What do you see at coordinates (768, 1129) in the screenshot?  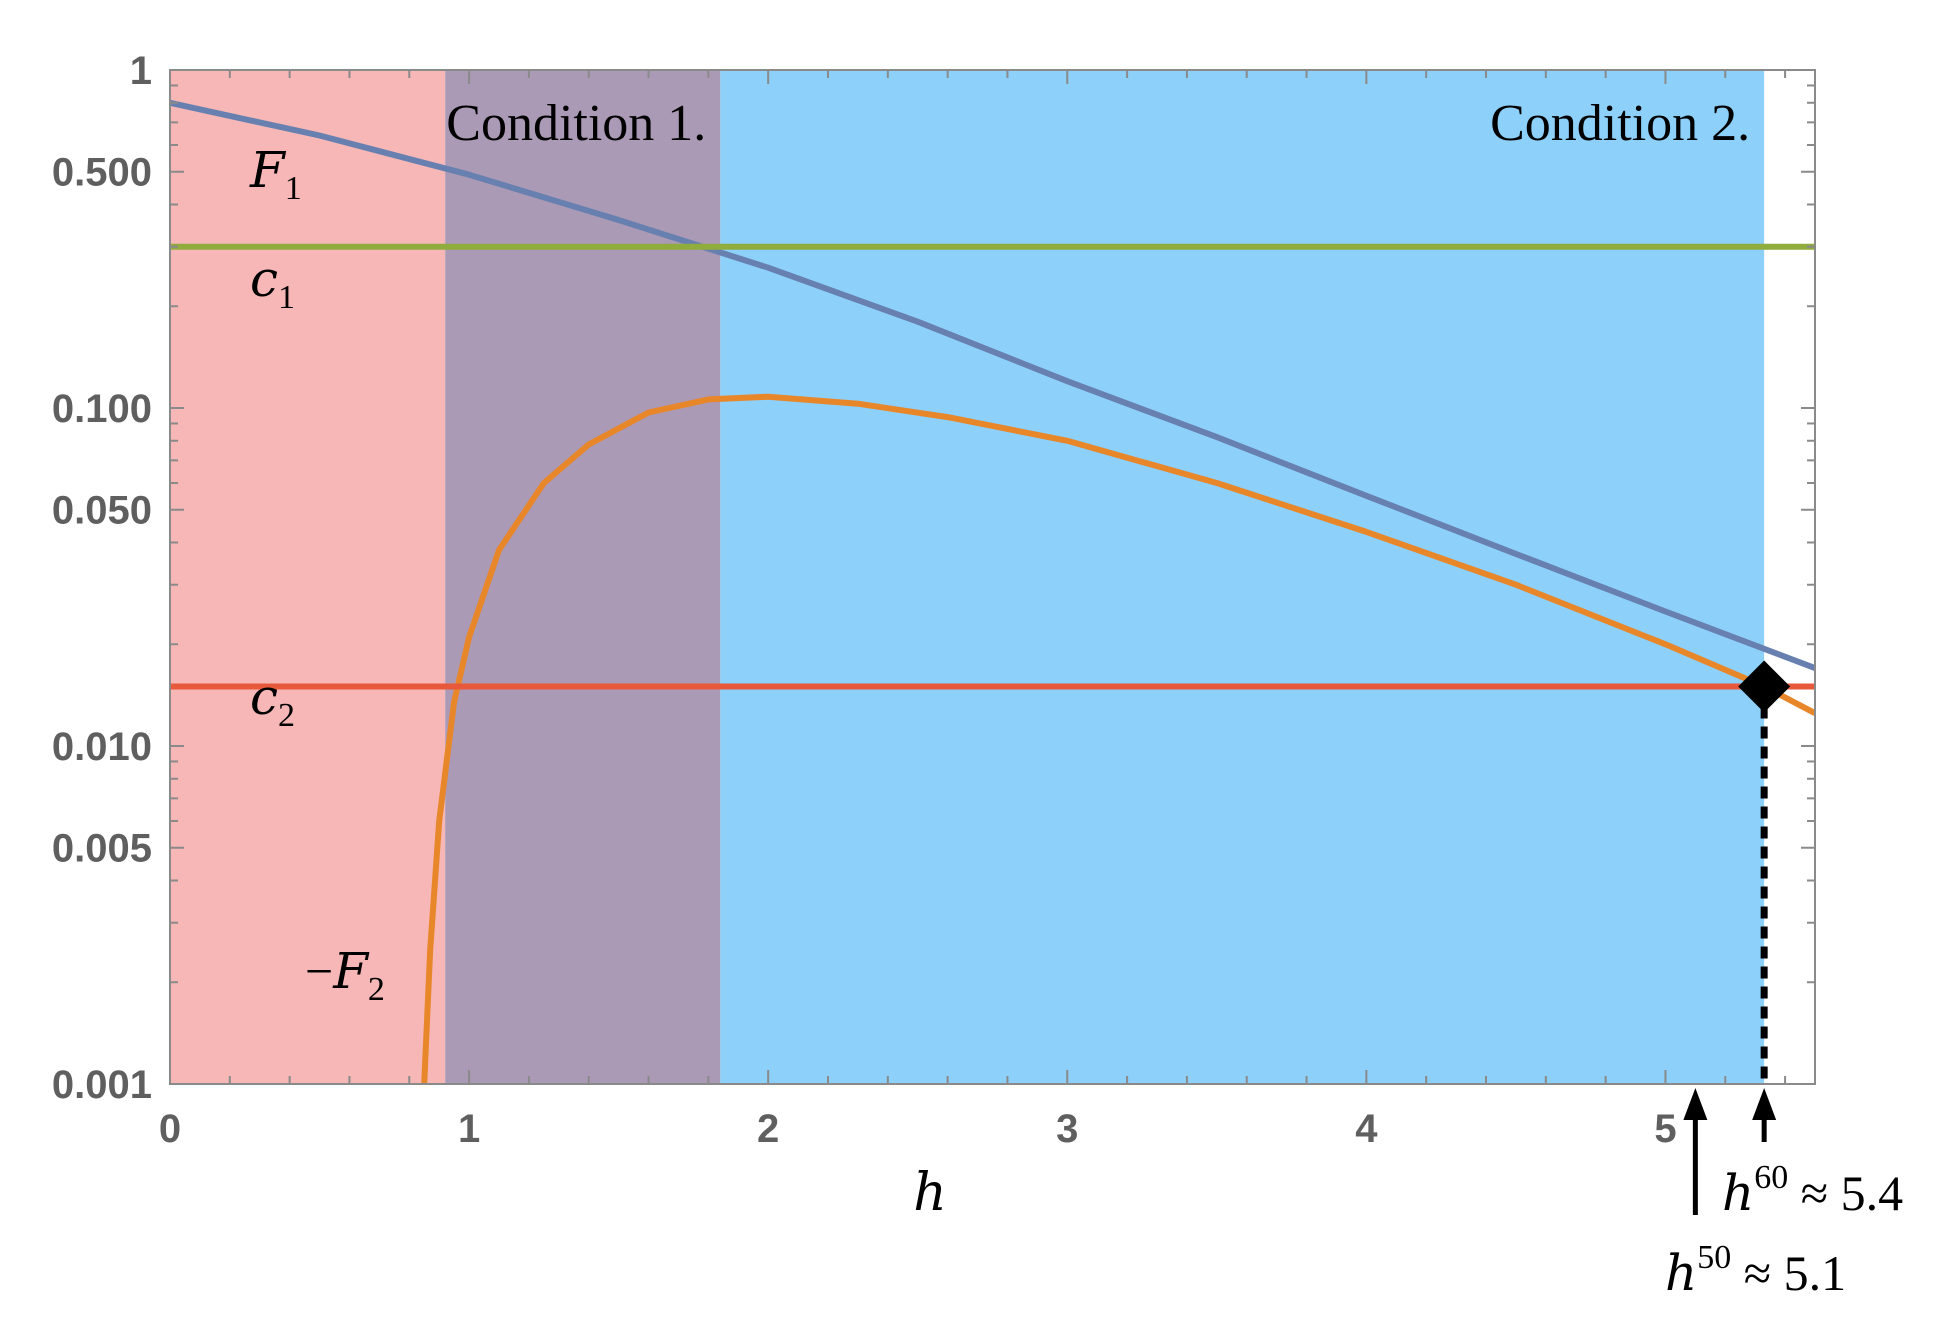 I see `x-tick-label: 2` at bounding box center [768, 1129].